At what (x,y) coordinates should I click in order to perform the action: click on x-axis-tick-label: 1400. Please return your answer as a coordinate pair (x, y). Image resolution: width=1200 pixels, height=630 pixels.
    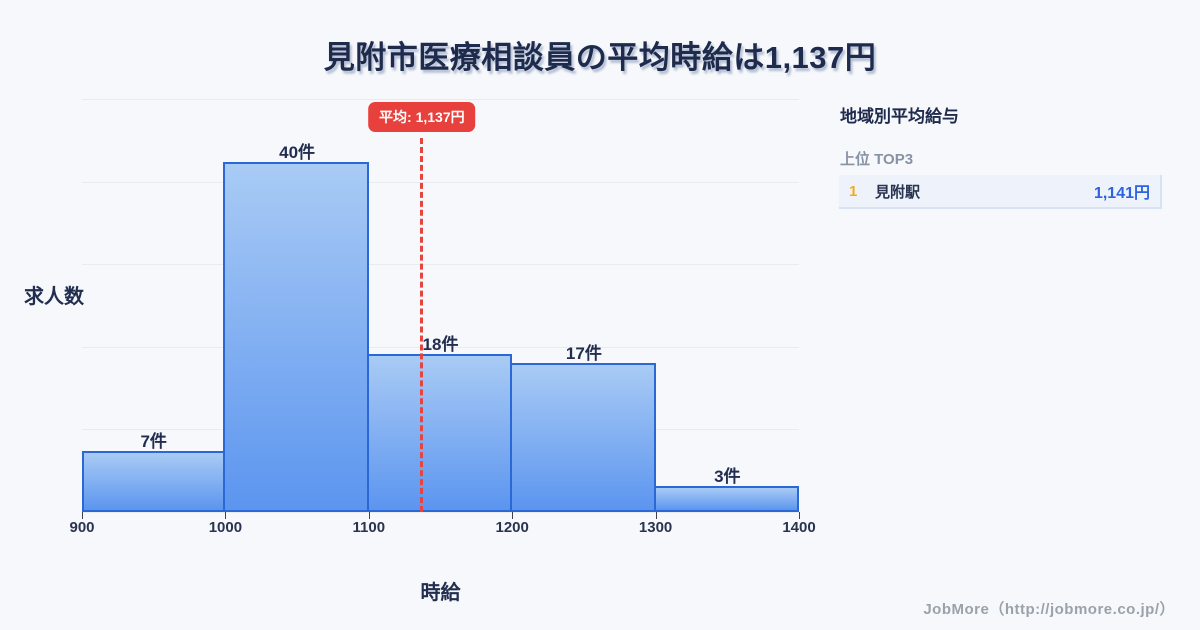
    Looking at the image, I should click on (799, 527).